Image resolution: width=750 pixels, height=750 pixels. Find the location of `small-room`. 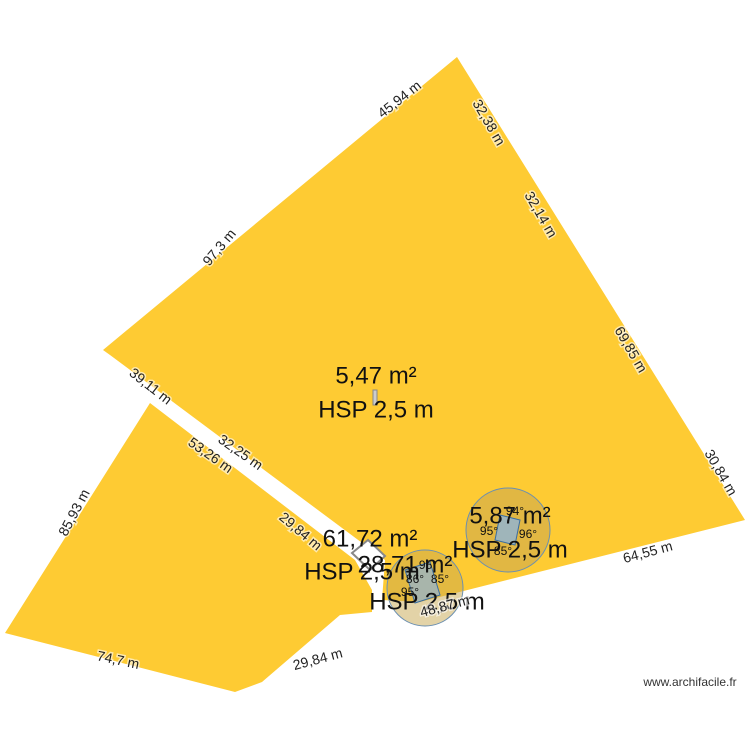

small-room is located at coordinates (368, 555).